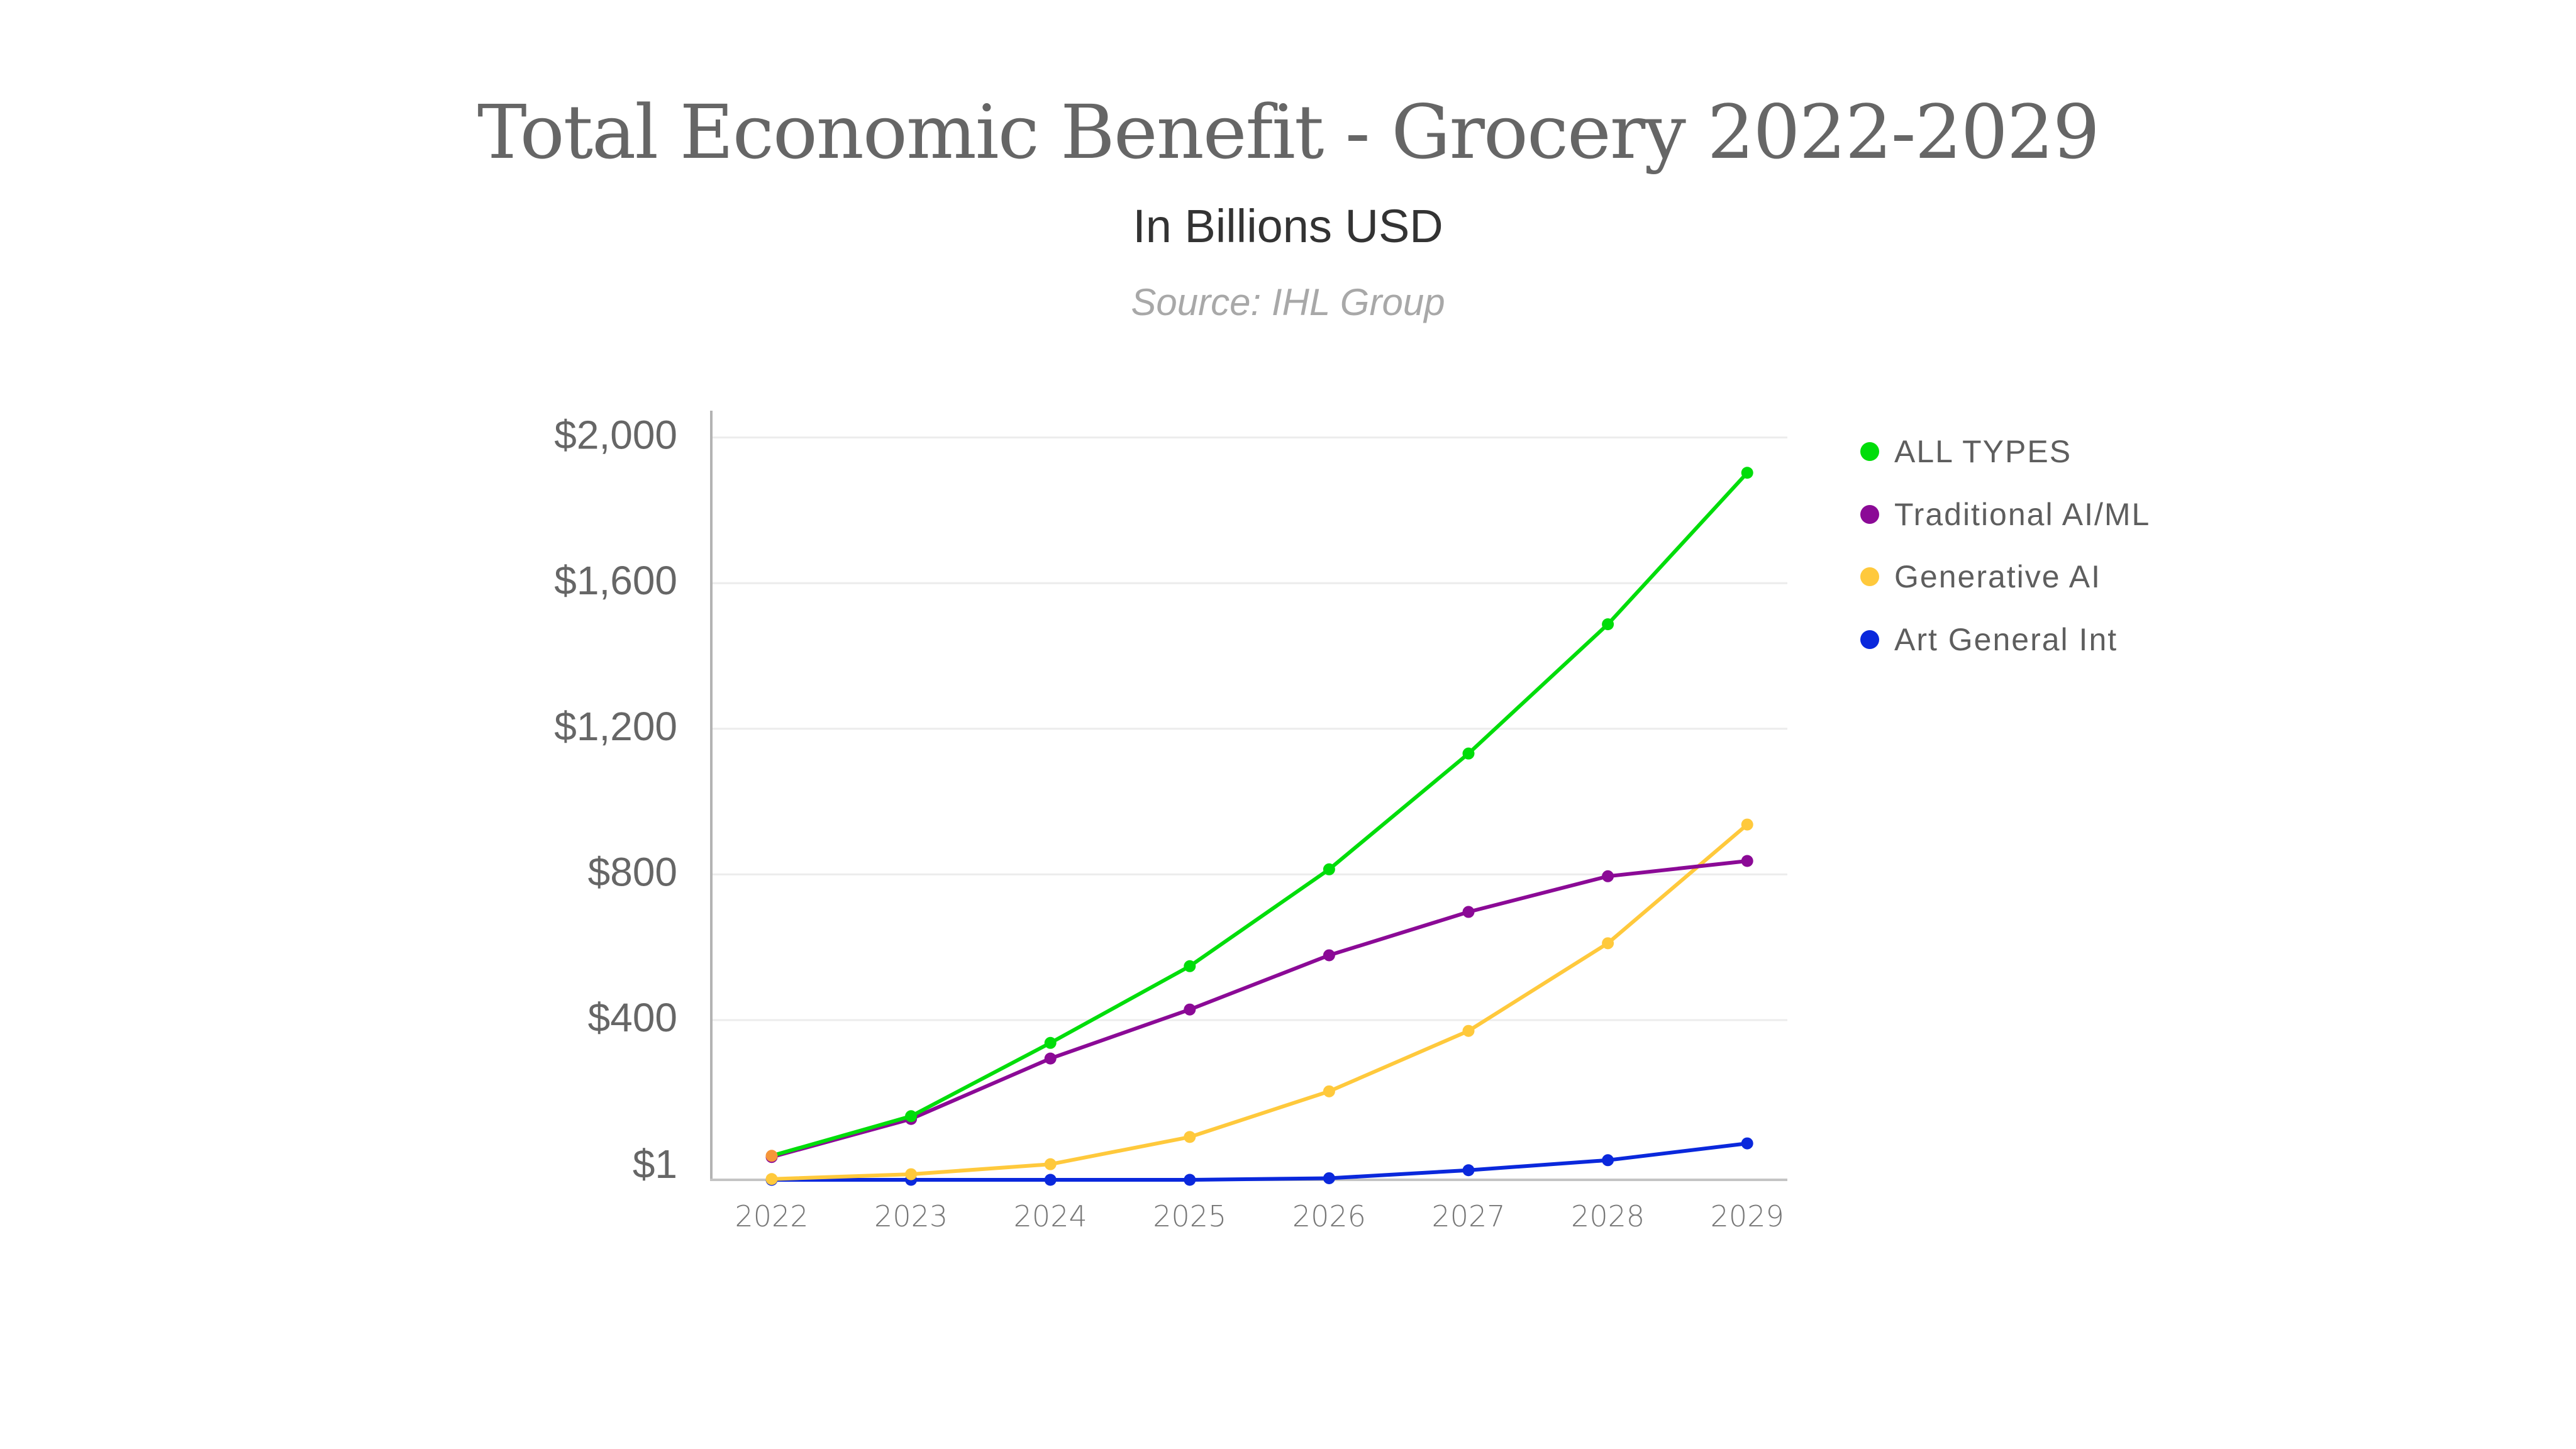  I want to click on legend-item-art-general-int: Art General Int, so click(2002, 653).